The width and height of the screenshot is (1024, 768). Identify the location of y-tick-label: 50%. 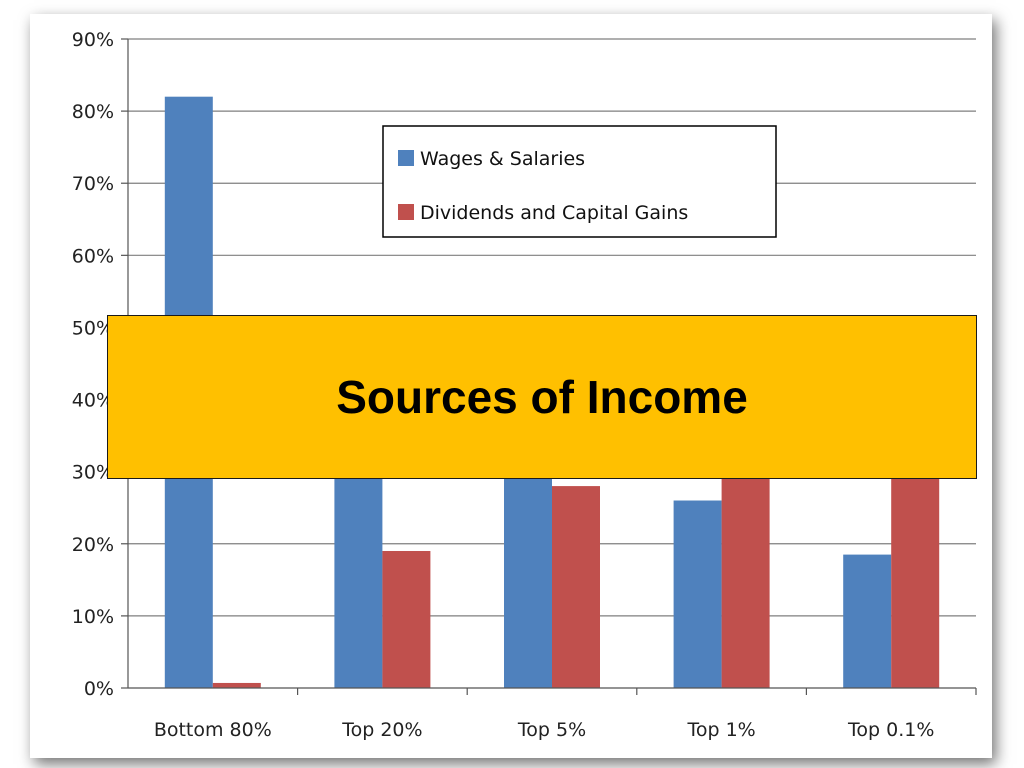
(93, 328).